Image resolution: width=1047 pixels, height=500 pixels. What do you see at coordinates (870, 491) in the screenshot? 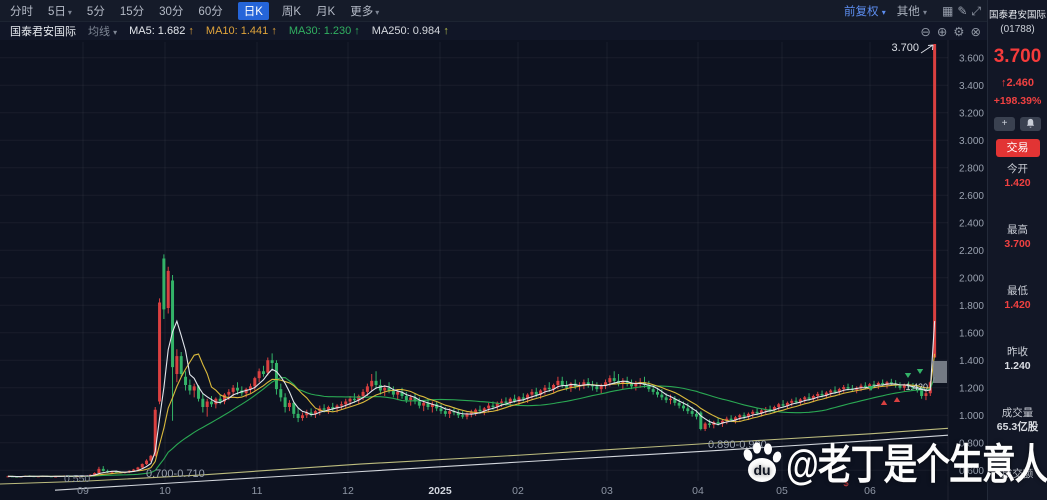
I see `svg-text: 06` at bounding box center [870, 491].